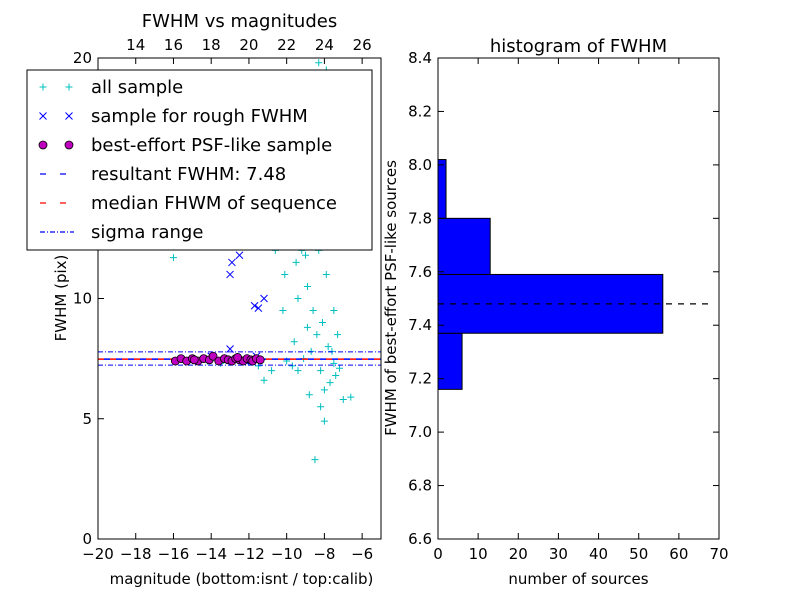 The height and width of the screenshot is (600, 800). What do you see at coordinates (438, 554) in the screenshot?
I see `histogram-xtick-label: 0` at bounding box center [438, 554].